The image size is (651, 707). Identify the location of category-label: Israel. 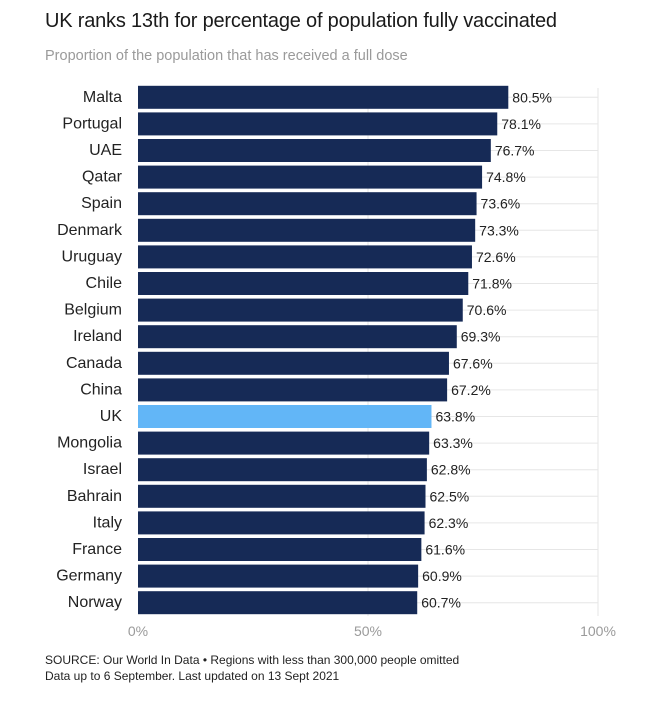
(102, 469).